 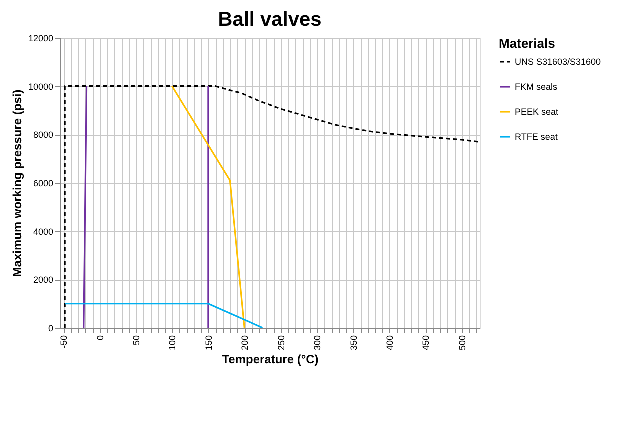 I want to click on x-tick-label: 350, so click(x=353, y=343).